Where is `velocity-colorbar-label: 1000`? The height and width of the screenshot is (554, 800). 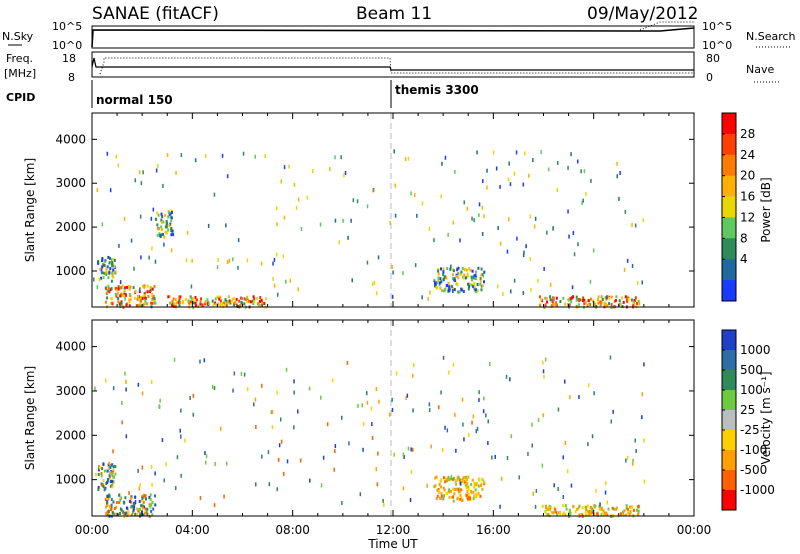 velocity-colorbar-label: 1000 is located at coordinates (755, 350).